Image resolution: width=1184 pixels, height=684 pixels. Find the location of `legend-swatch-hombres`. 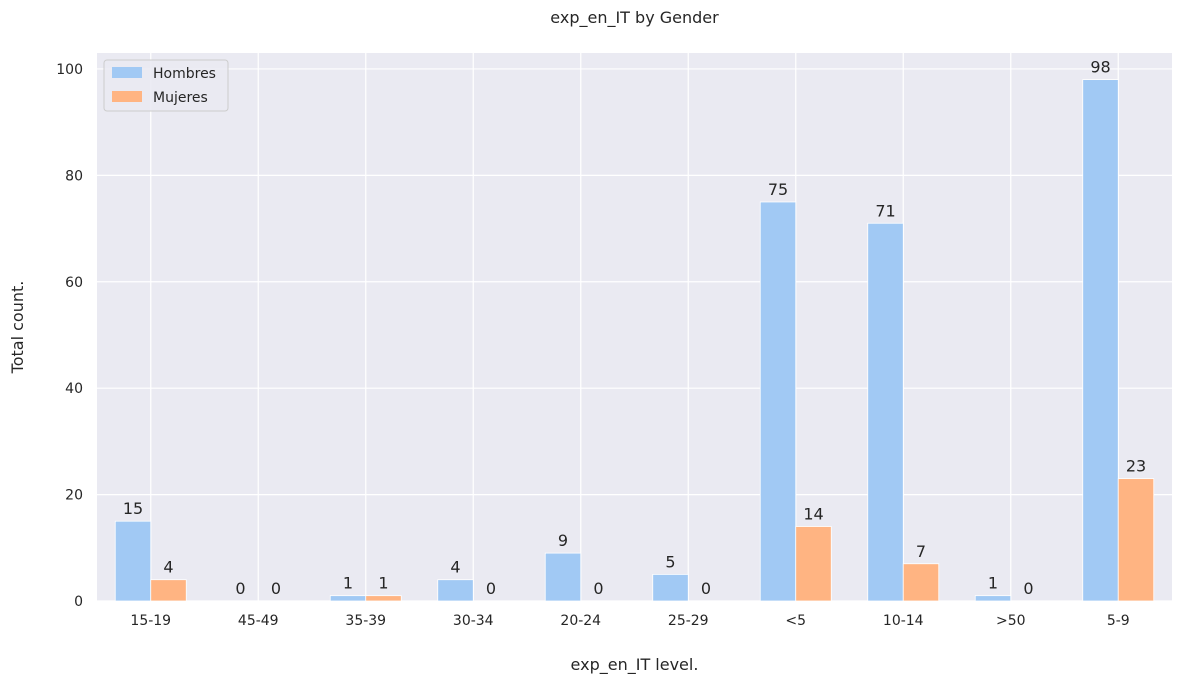

legend-swatch-hombres is located at coordinates (127, 72).